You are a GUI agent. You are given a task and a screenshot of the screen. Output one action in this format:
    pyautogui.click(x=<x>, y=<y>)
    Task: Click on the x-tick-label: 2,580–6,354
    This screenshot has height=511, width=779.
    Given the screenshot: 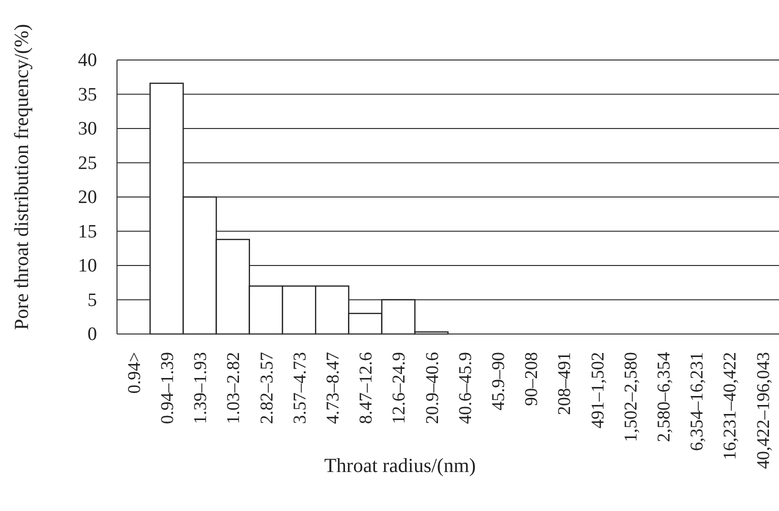 What is the action you would take?
    pyautogui.click(x=663, y=397)
    